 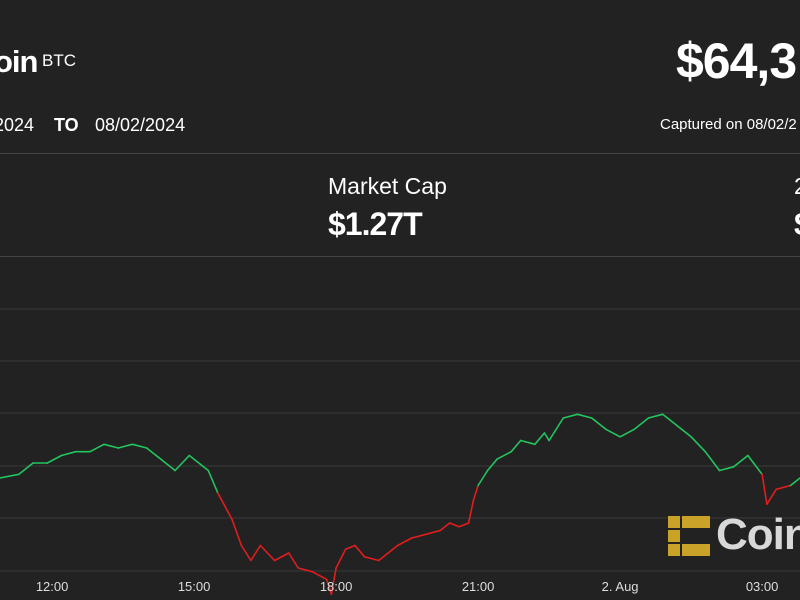 I want to click on x-tick-label: 18:00, so click(x=336, y=586).